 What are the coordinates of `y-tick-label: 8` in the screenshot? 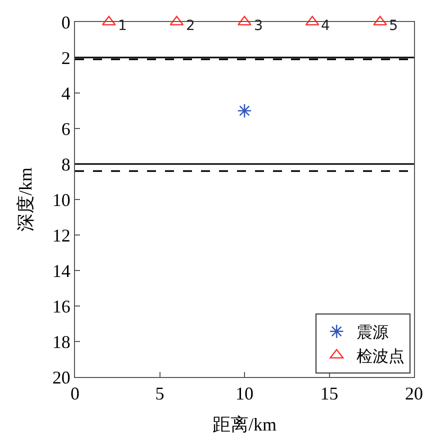 It's located at (65, 164).